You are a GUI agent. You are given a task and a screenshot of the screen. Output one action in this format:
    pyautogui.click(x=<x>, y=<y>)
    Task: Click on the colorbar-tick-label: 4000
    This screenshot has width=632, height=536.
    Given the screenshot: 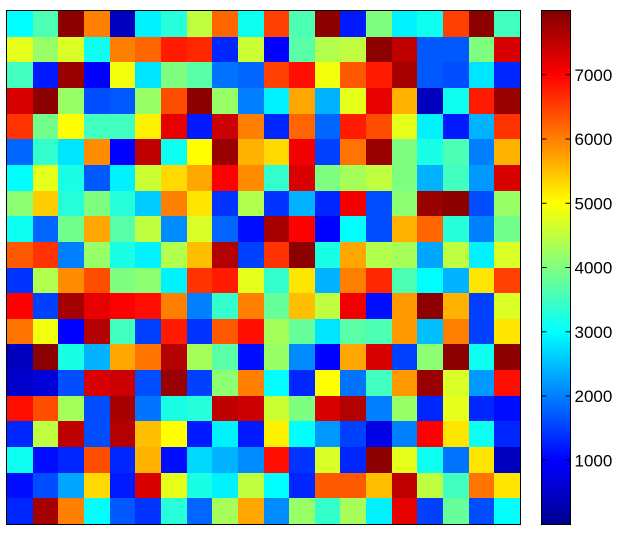 What is the action you would take?
    pyautogui.click(x=594, y=268)
    